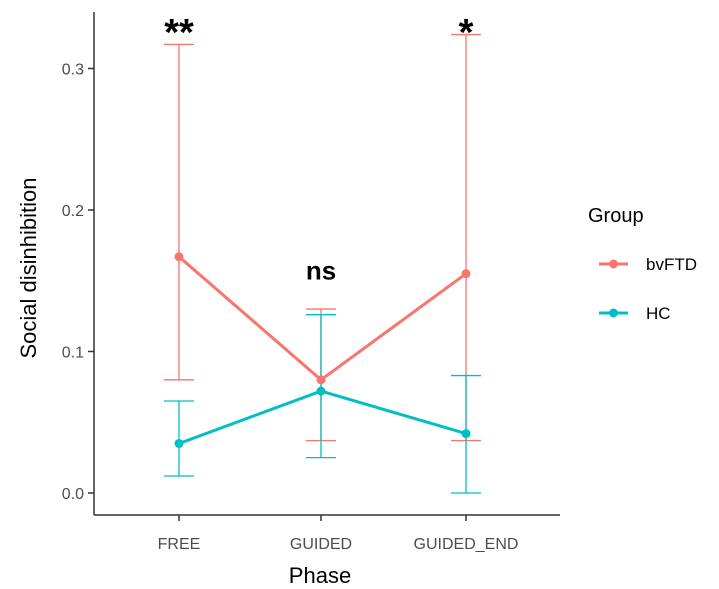 The height and width of the screenshot is (589, 719). Describe the element at coordinates (658, 313) in the screenshot. I see `legend-label: HC` at that location.